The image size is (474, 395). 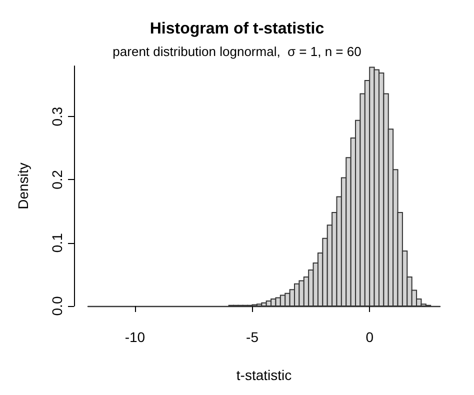 What do you see at coordinates (237, 29) in the screenshot?
I see `chart-title: Histogram of t-statistic` at bounding box center [237, 29].